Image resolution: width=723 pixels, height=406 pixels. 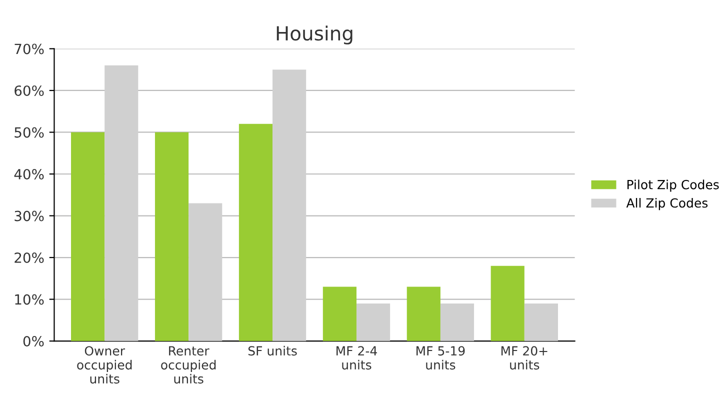 What do you see at coordinates (29, 49) in the screenshot?
I see `y-tick-label: 70%` at bounding box center [29, 49].